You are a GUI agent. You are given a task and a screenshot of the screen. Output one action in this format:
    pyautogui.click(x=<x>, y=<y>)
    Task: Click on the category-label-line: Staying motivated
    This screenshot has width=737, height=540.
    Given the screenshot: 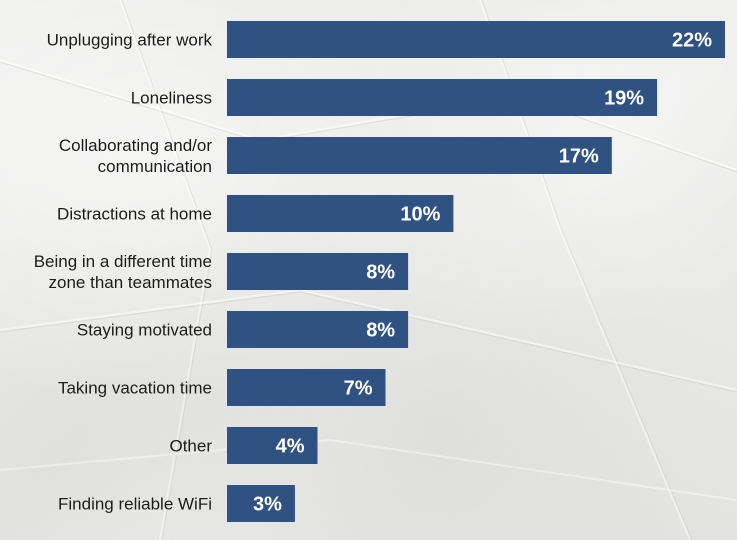 What is the action you would take?
    pyautogui.click(x=144, y=330)
    